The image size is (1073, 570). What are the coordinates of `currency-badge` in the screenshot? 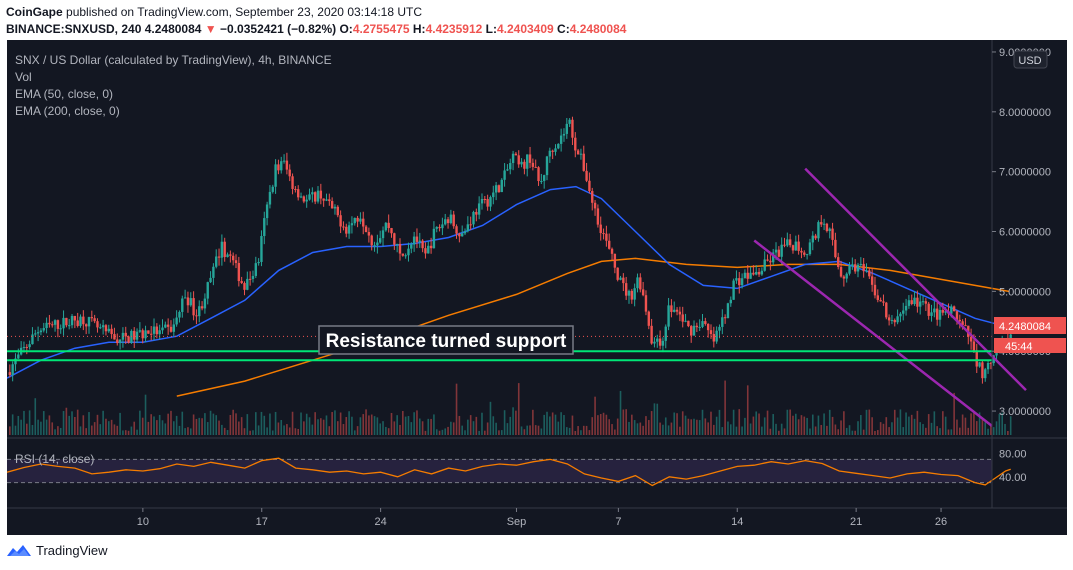 It's located at (1030, 59).